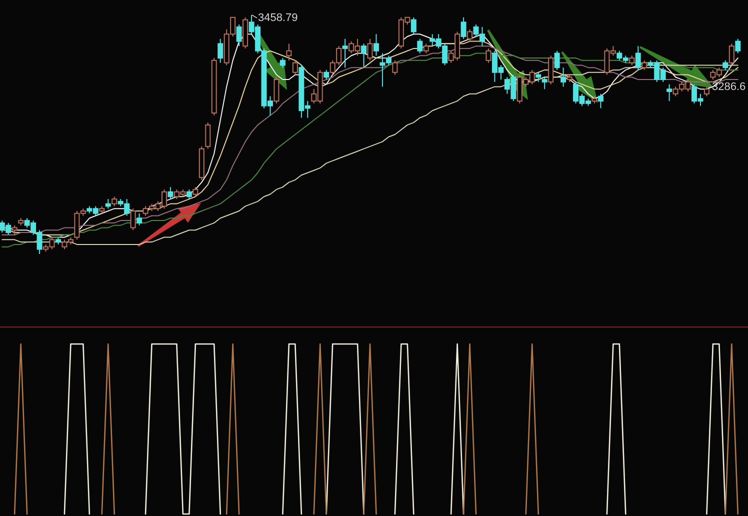 The width and height of the screenshot is (748, 516). What do you see at coordinates (729, 86) in the screenshot?
I see `annotation: 3286.6` at bounding box center [729, 86].